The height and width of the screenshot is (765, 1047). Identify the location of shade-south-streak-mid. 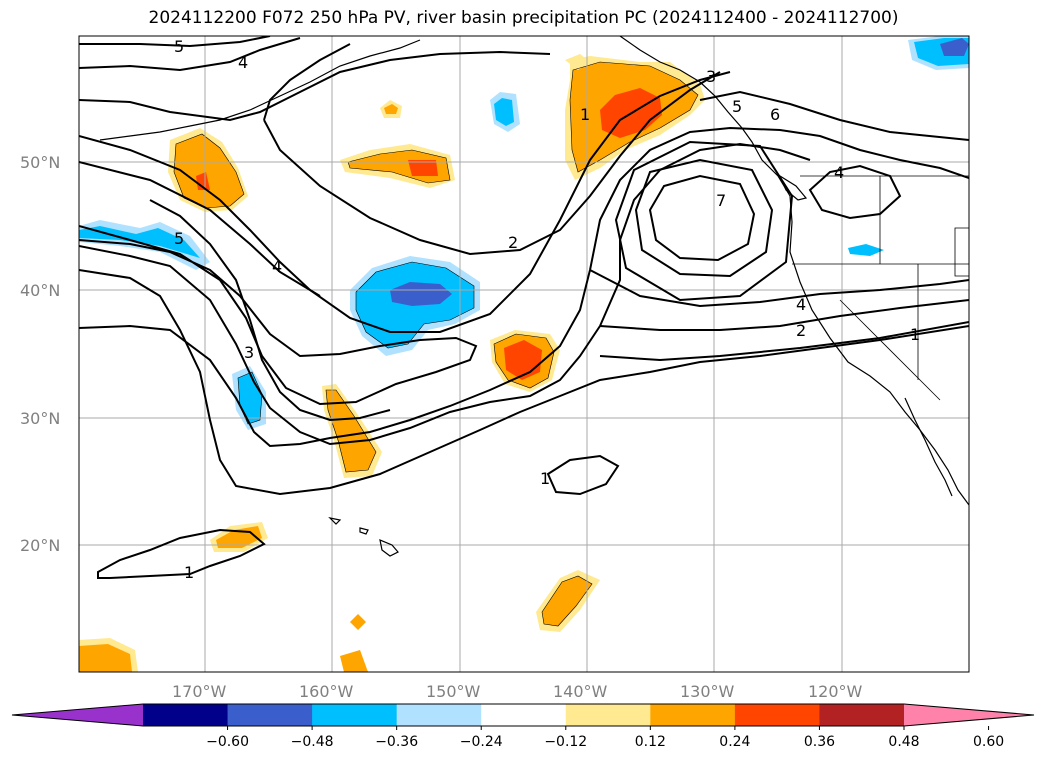
(567, 601).